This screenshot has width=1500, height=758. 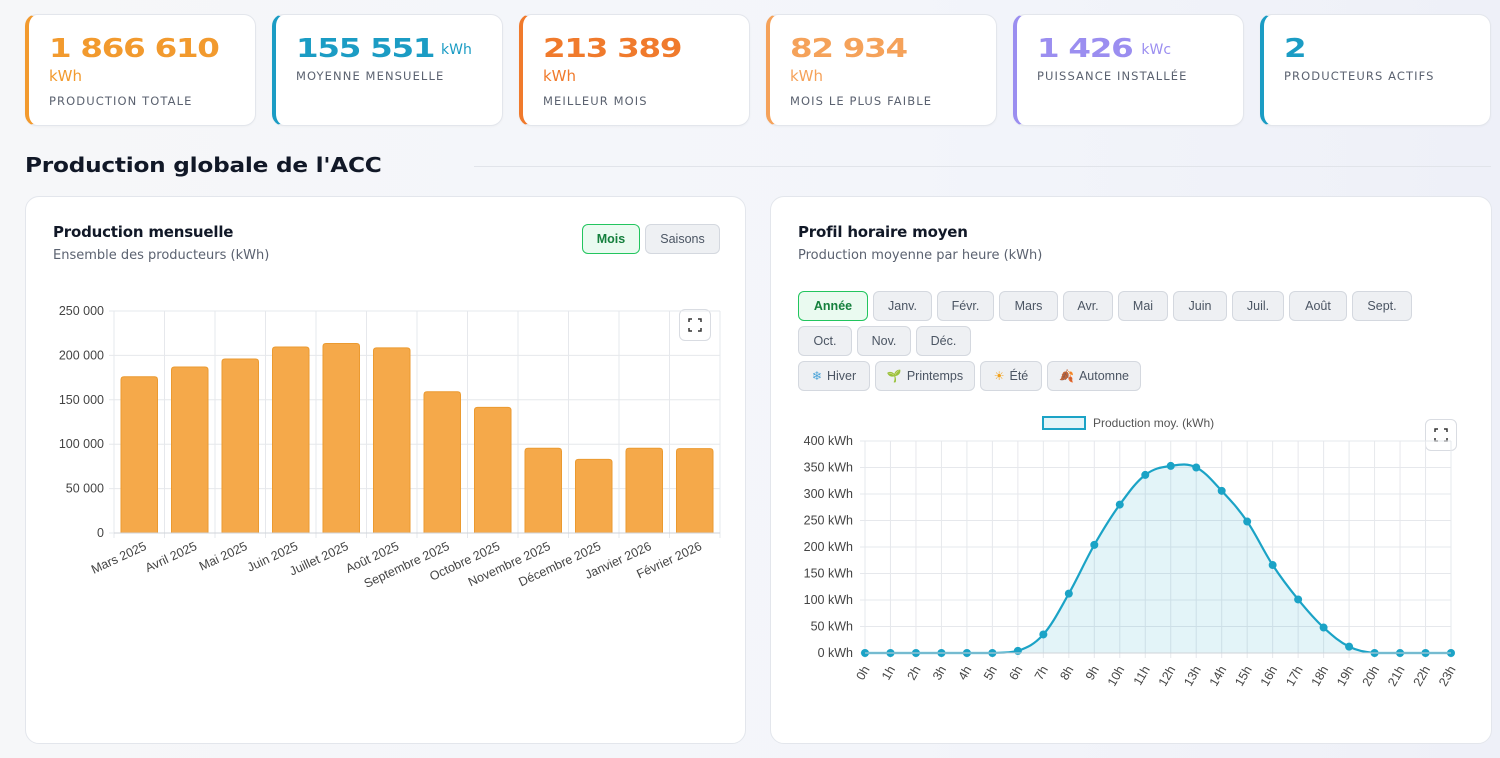 What do you see at coordinates (1375, 70) in the screenshot?
I see `kpi-card: 2 PRODUCTEURS ACTIFS` at bounding box center [1375, 70].